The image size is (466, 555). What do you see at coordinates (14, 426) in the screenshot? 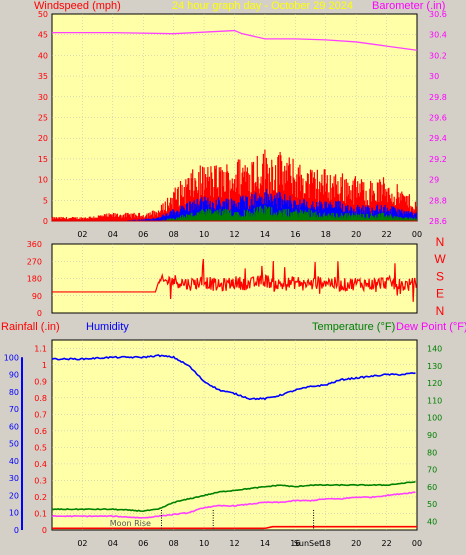
I see `humidity-y-tick-label: 60` at bounding box center [14, 426].